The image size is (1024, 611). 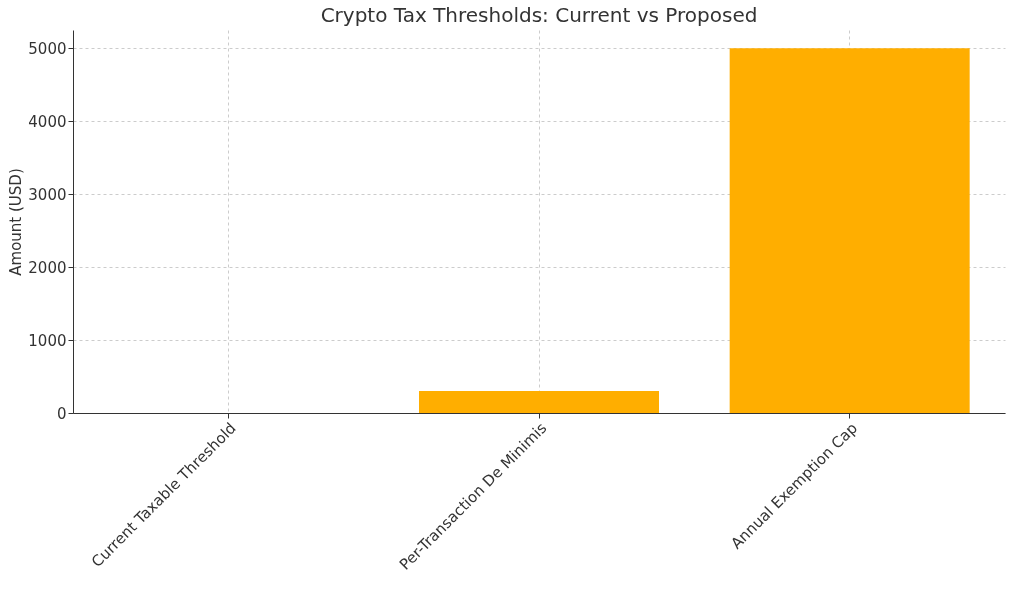 What do you see at coordinates (61, 413) in the screenshot?
I see `y-tick-label: 0` at bounding box center [61, 413].